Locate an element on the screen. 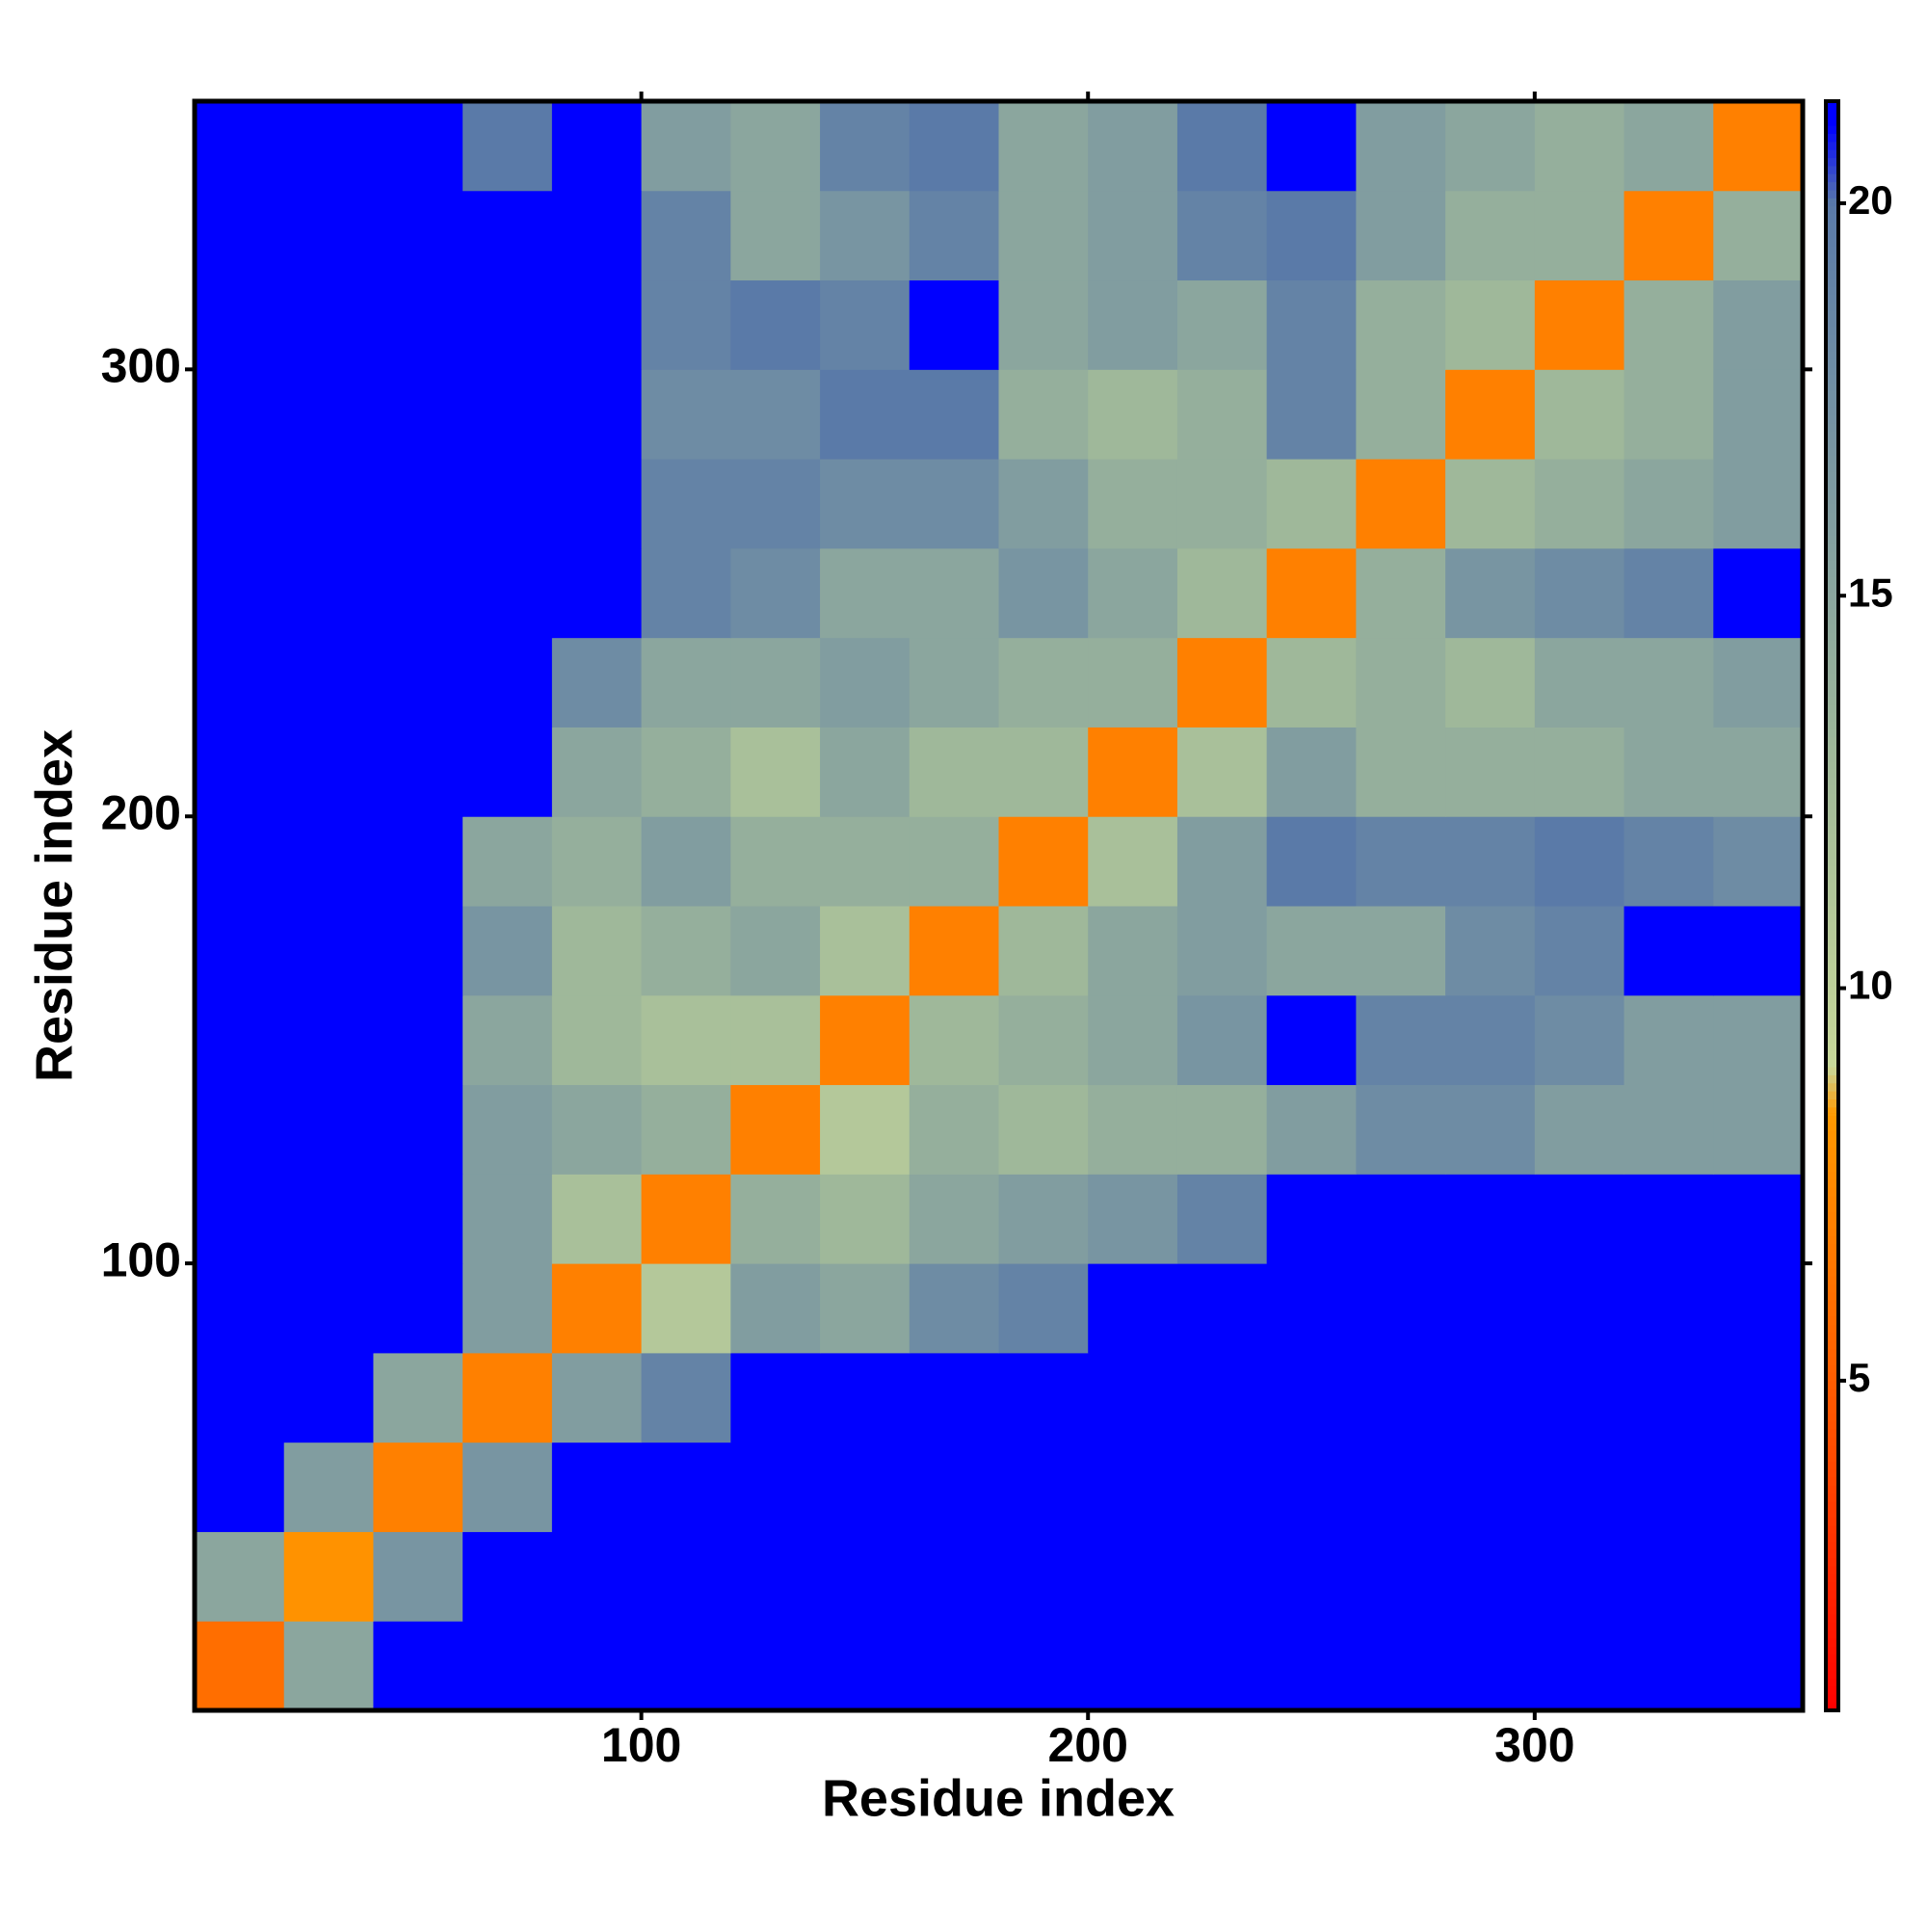  y-tick-label: 300 is located at coordinates (141, 366).